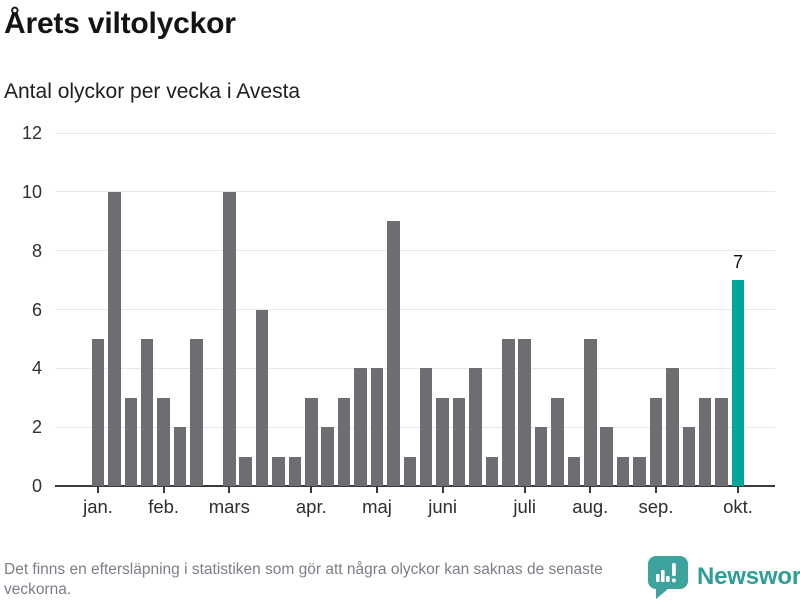 Image resolution: width=800 pixels, height=600 pixels. Describe the element at coordinates (36, 250) in the screenshot. I see `y-axis-label: 8` at that location.